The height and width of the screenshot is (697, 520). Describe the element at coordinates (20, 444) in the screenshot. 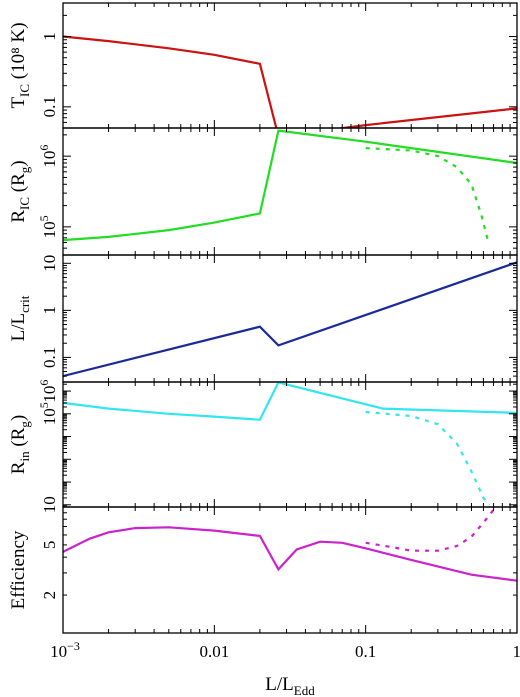

I see `y-axis-label: Rin (Rg)` at that location.